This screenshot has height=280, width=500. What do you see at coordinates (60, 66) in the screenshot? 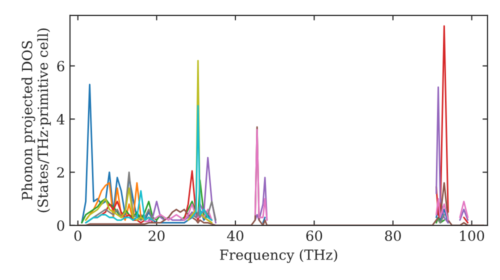
I see `y-tick-label: 6` at bounding box center [60, 66].